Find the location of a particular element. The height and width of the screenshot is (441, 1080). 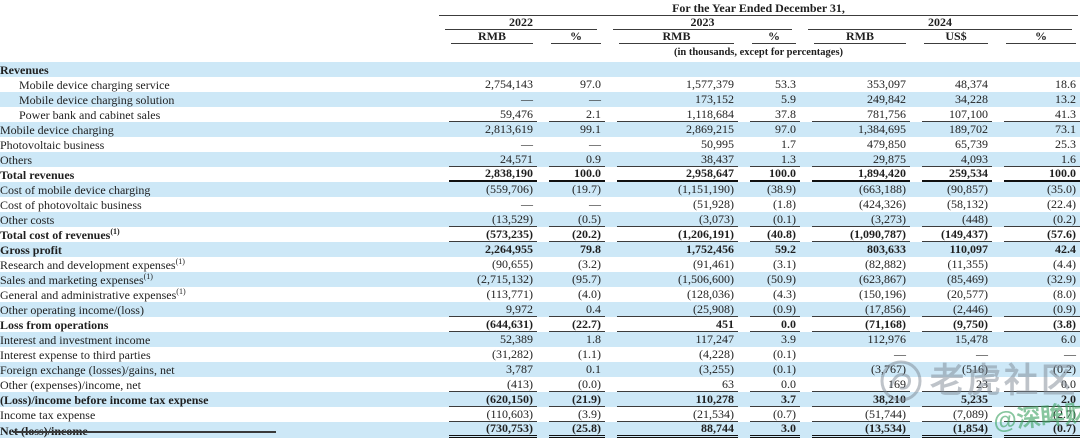

cell: (7,089) is located at coordinates (951, 414).